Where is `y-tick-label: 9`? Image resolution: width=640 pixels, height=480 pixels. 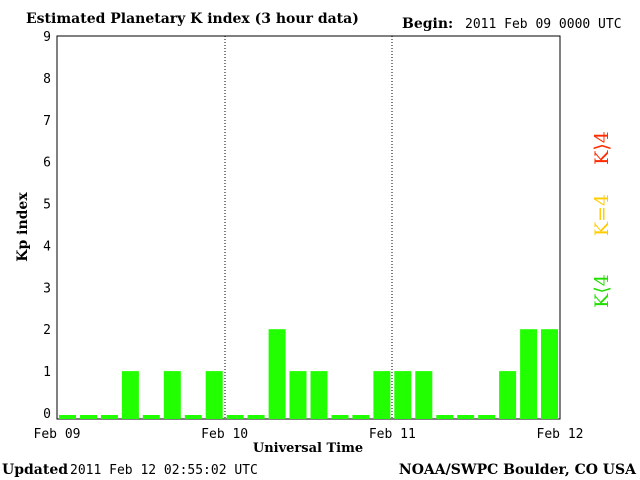 y-tick-label: 9 is located at coordinates (47, 37).